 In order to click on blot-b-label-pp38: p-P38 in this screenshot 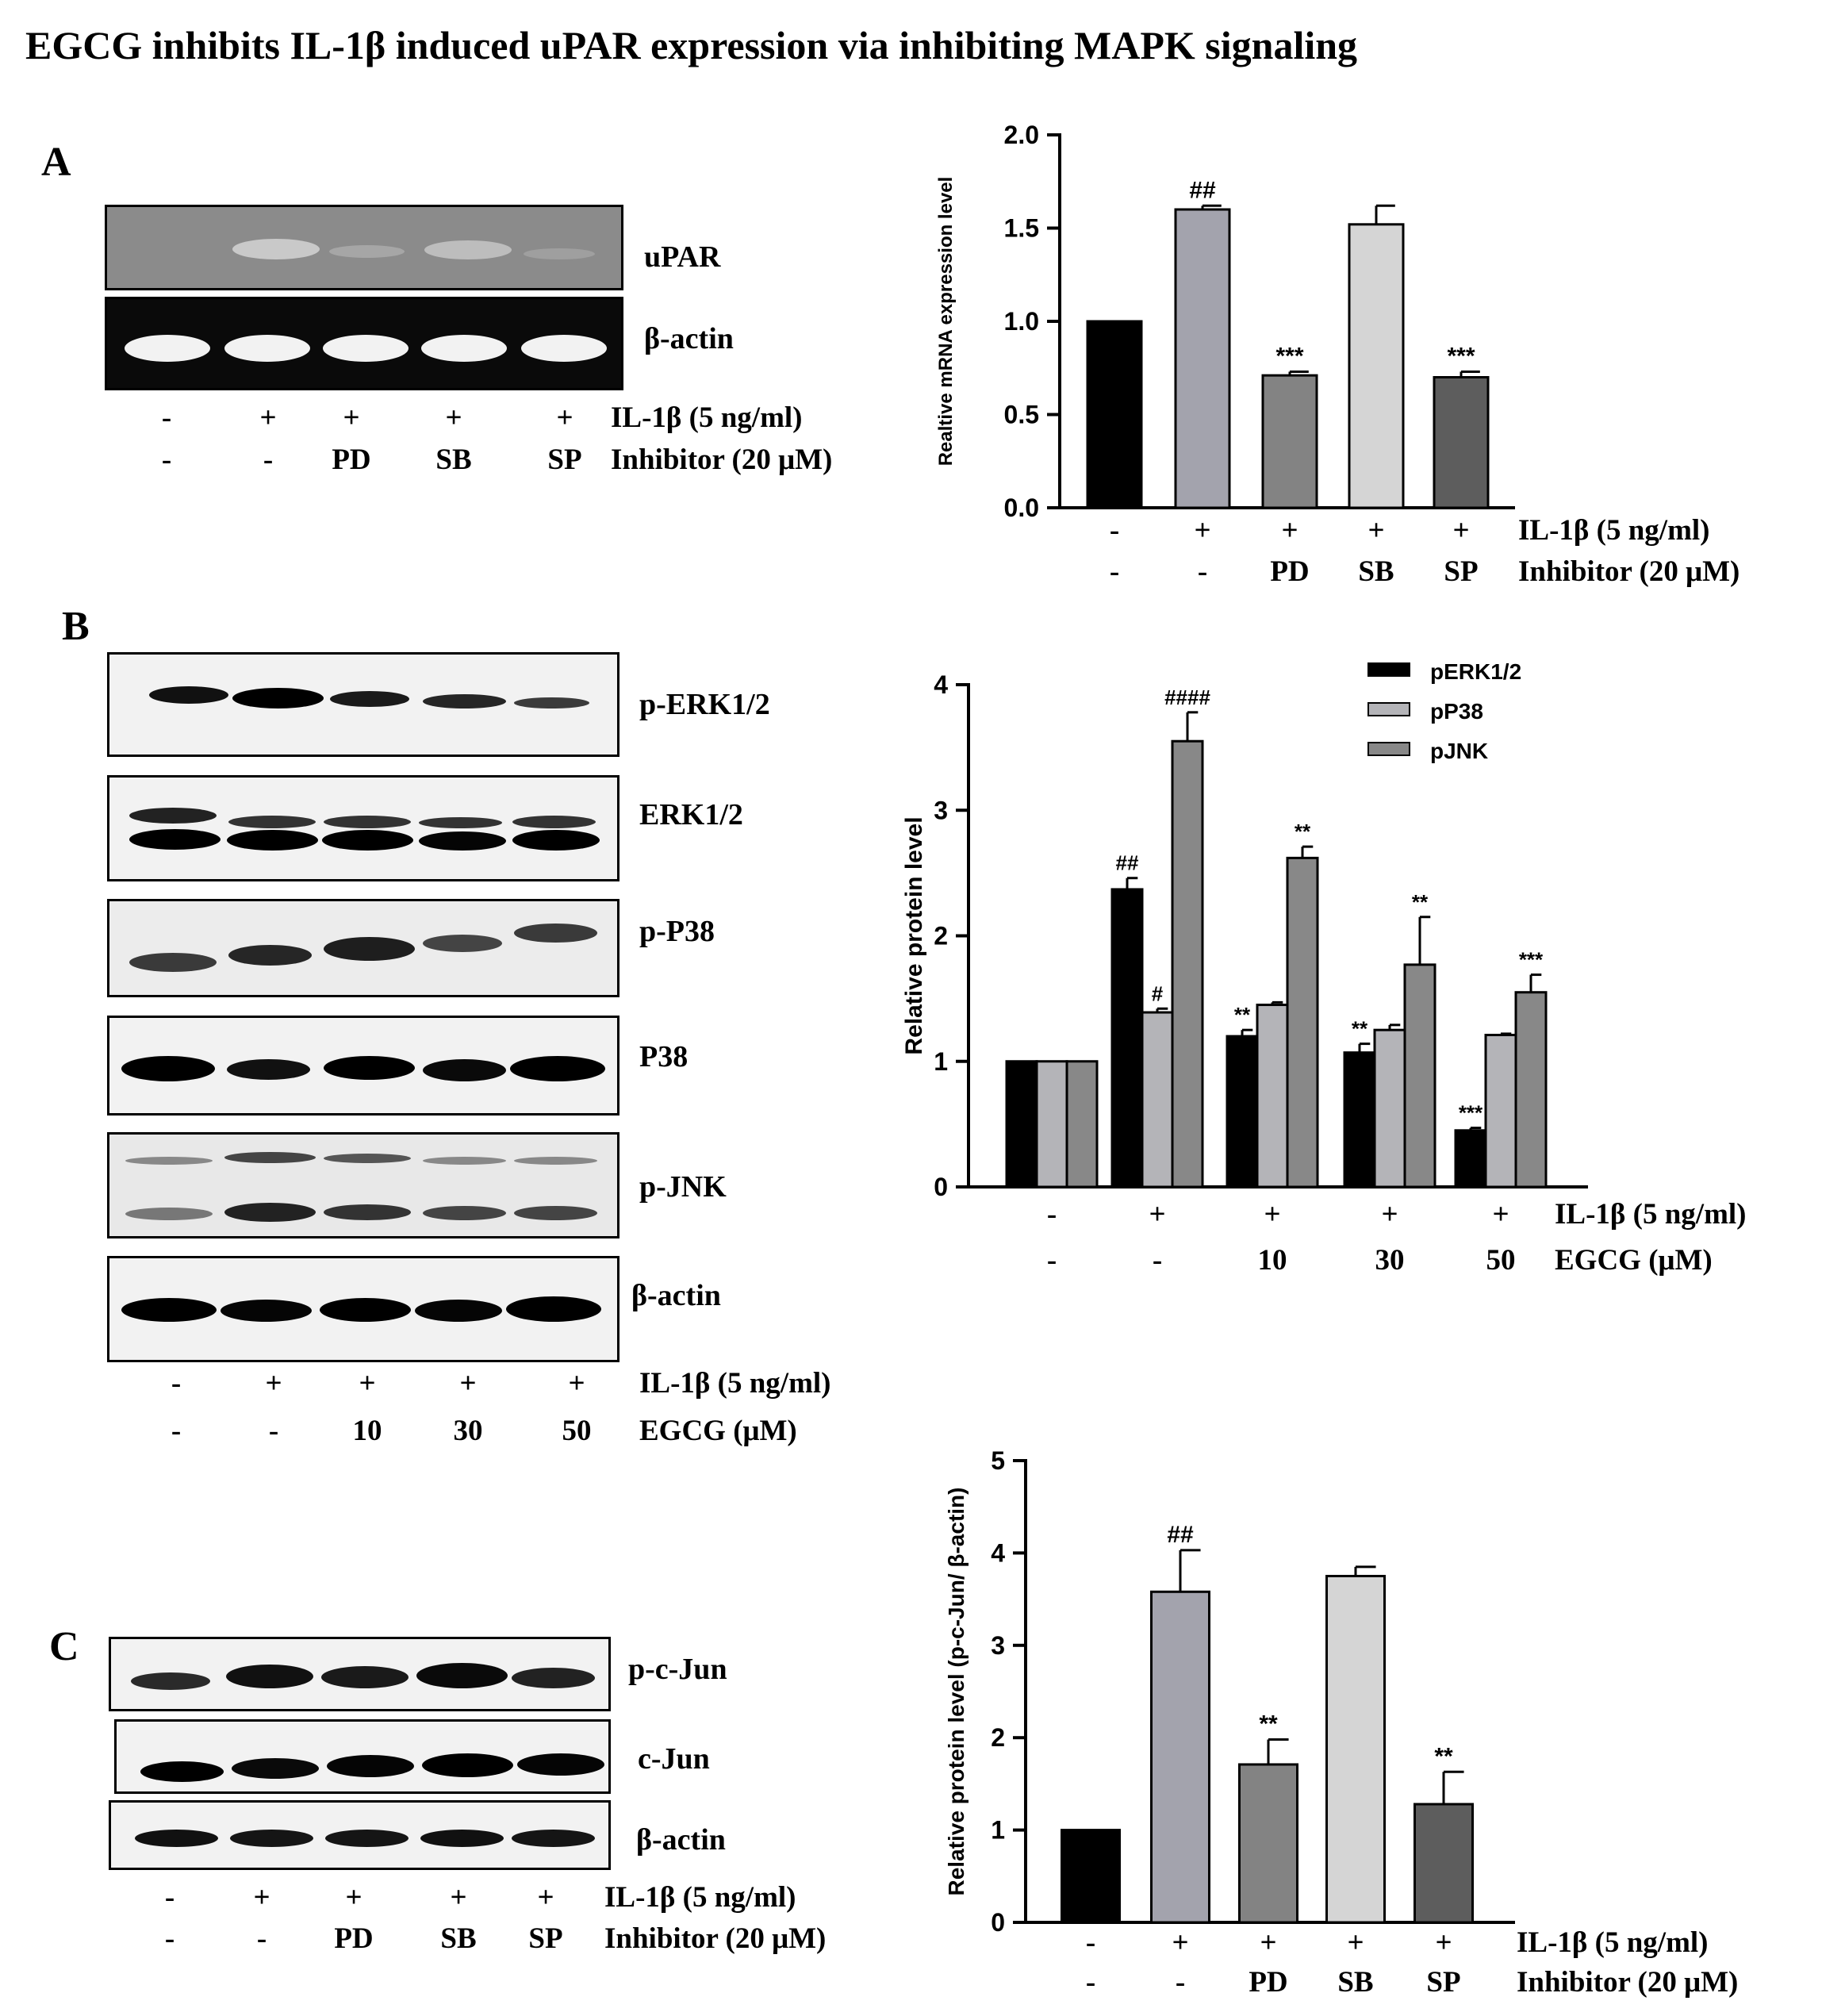, I will do `click(677, 931)`.